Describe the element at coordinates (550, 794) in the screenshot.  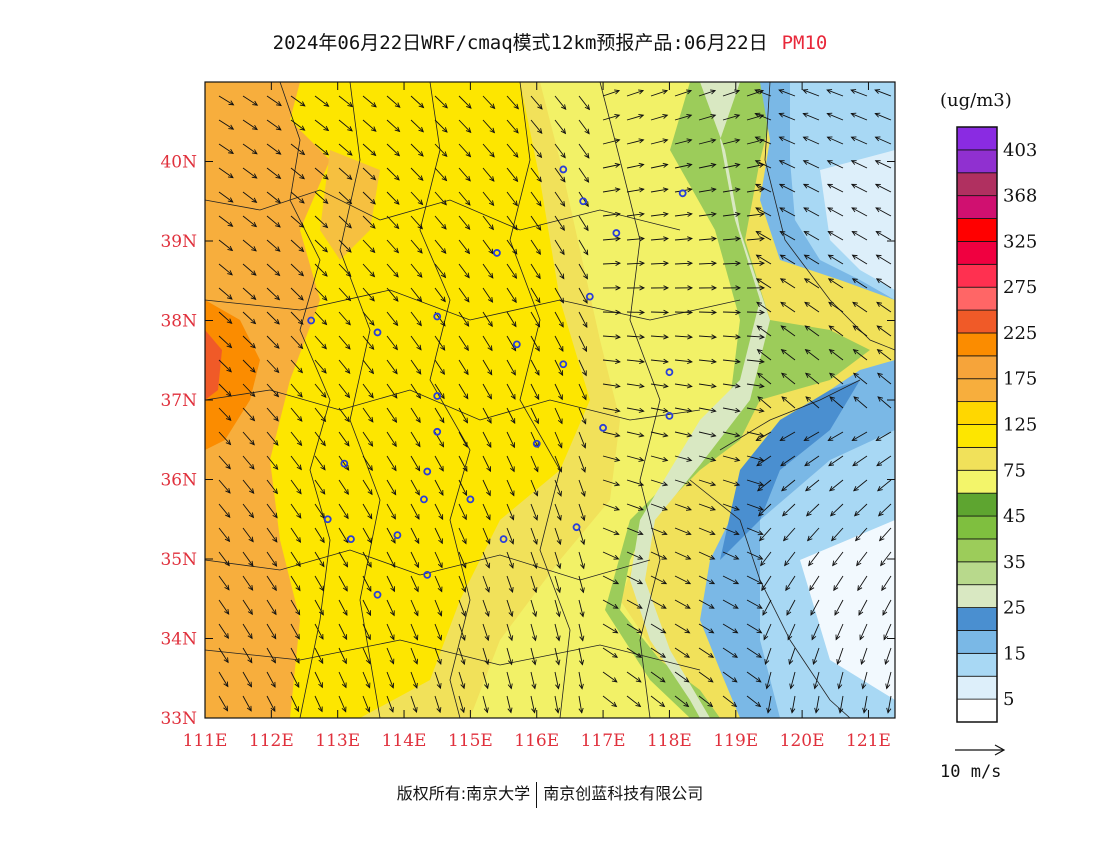
I see `footer: 版权所有:南京大学 南京创蓝科技有限公司` at that location.